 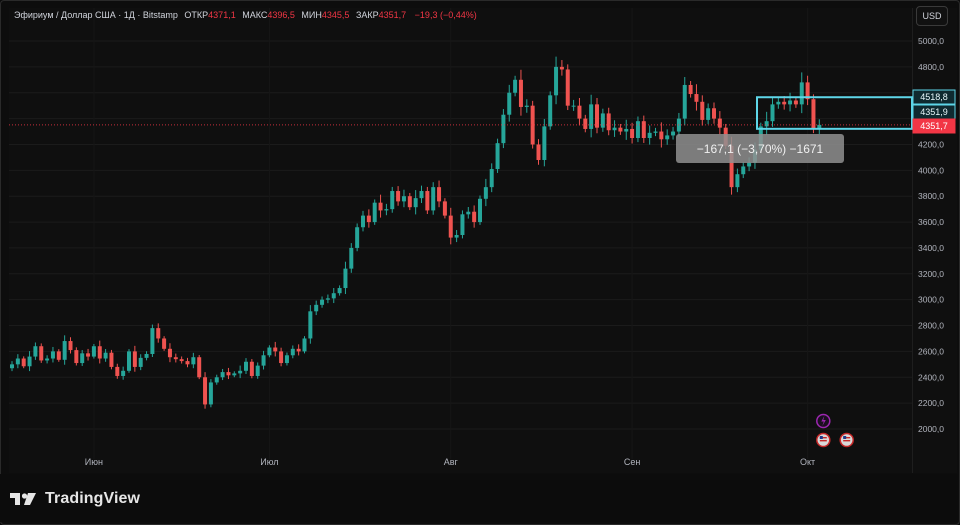 What do you see at coordinates (931, 67) in the screenshot?
I see `y-tick-label: 4800,0` at bounding box center [931, 67].